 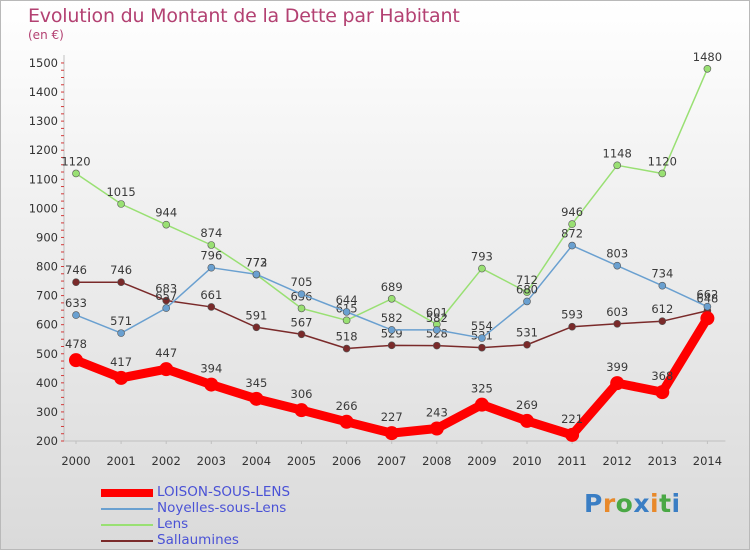 I want to click on legend-label: Sallaumines, so click(x=198, y=540).